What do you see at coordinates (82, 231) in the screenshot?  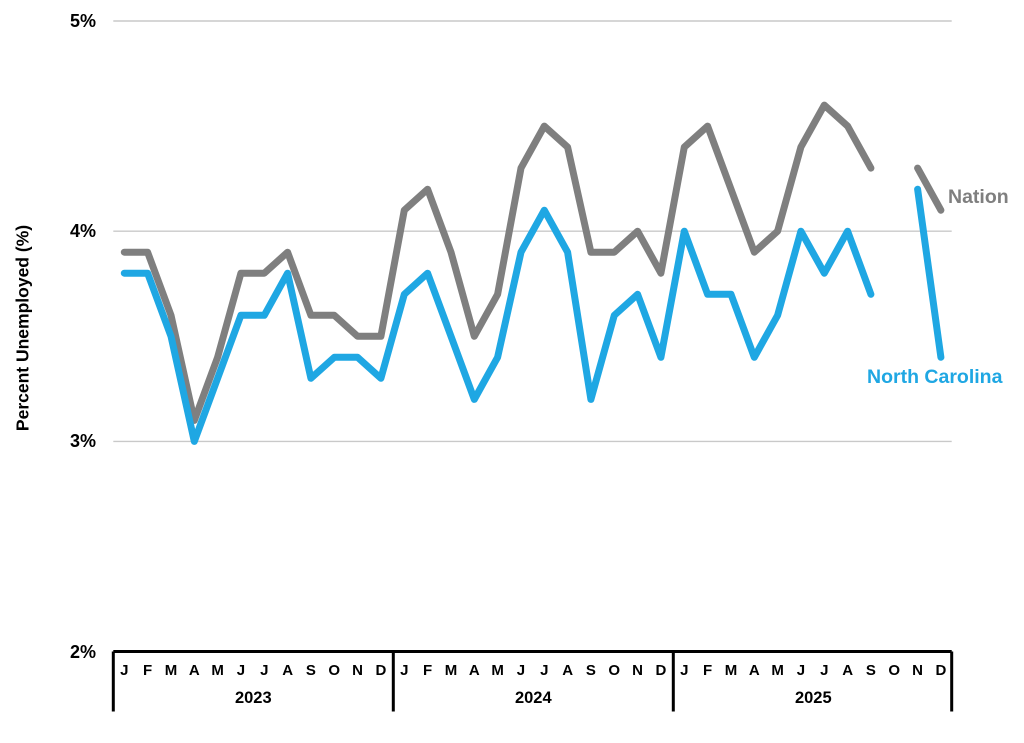 I see `y-tick-4pct: 4%` at bounding box center [82, 231].